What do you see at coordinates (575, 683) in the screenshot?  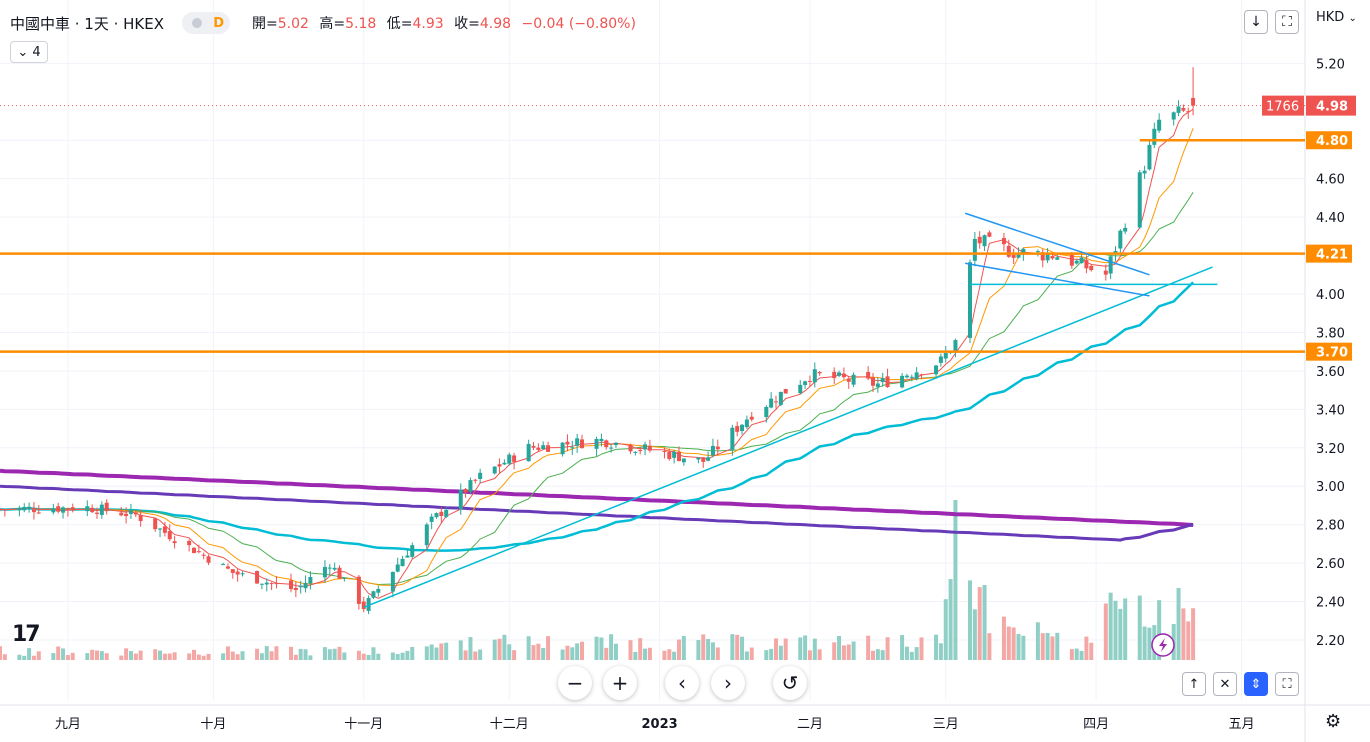 I see `zoom-out-button: −` at bounding box center [575, 683].